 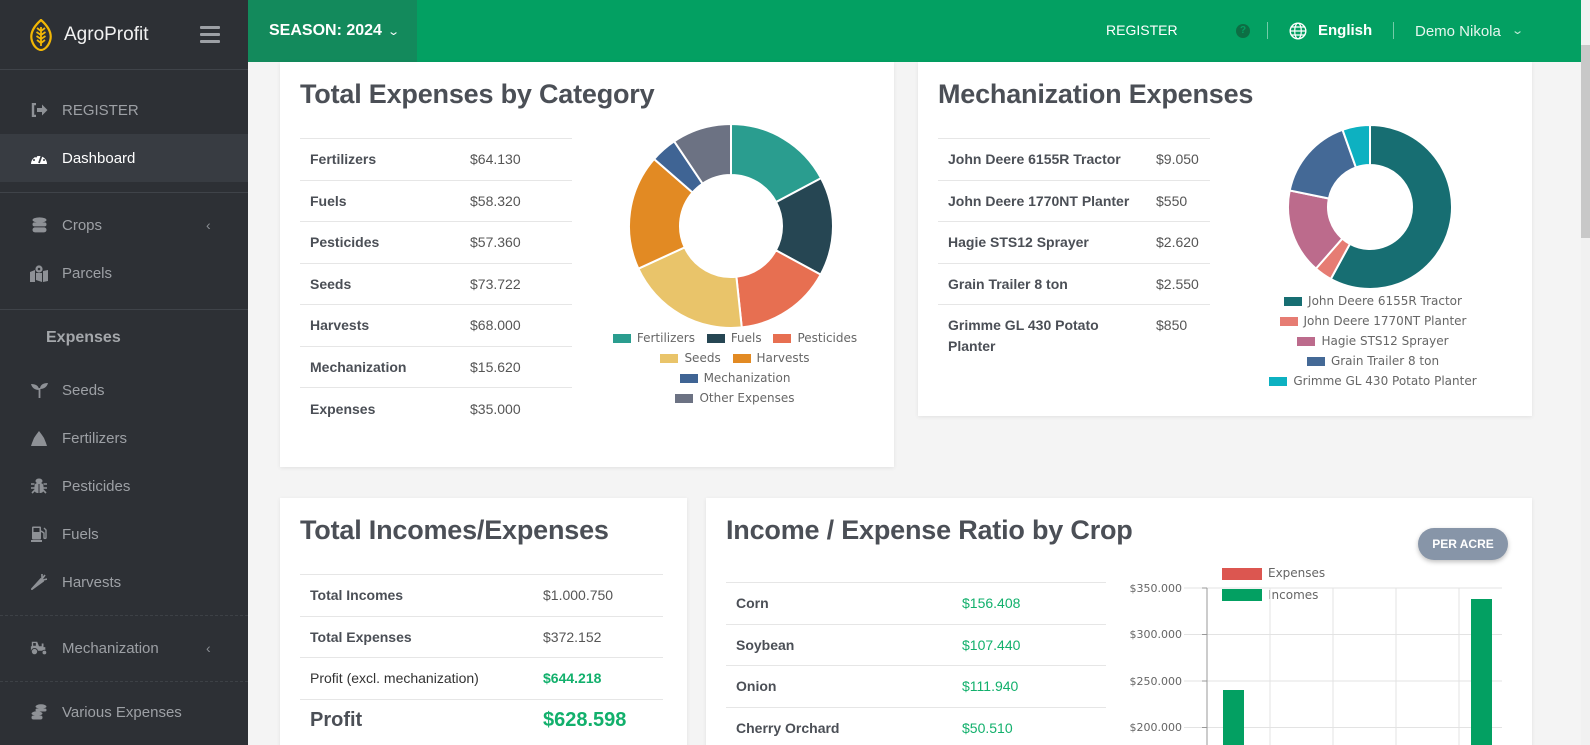 What do you see at coordinates (39, 273) in the screenshot?
I see `map-marker-icon` at bounding box center [39, 273].